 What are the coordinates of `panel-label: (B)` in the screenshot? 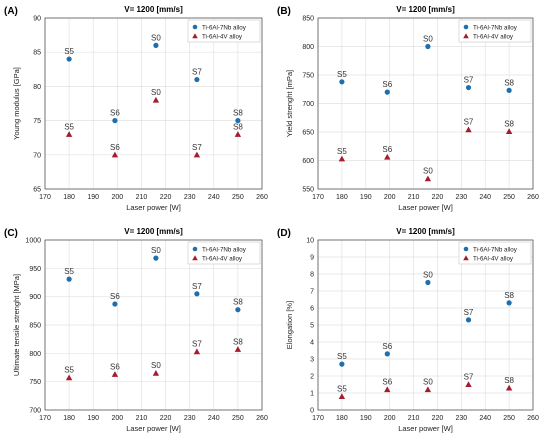 It's located at (284, 11).